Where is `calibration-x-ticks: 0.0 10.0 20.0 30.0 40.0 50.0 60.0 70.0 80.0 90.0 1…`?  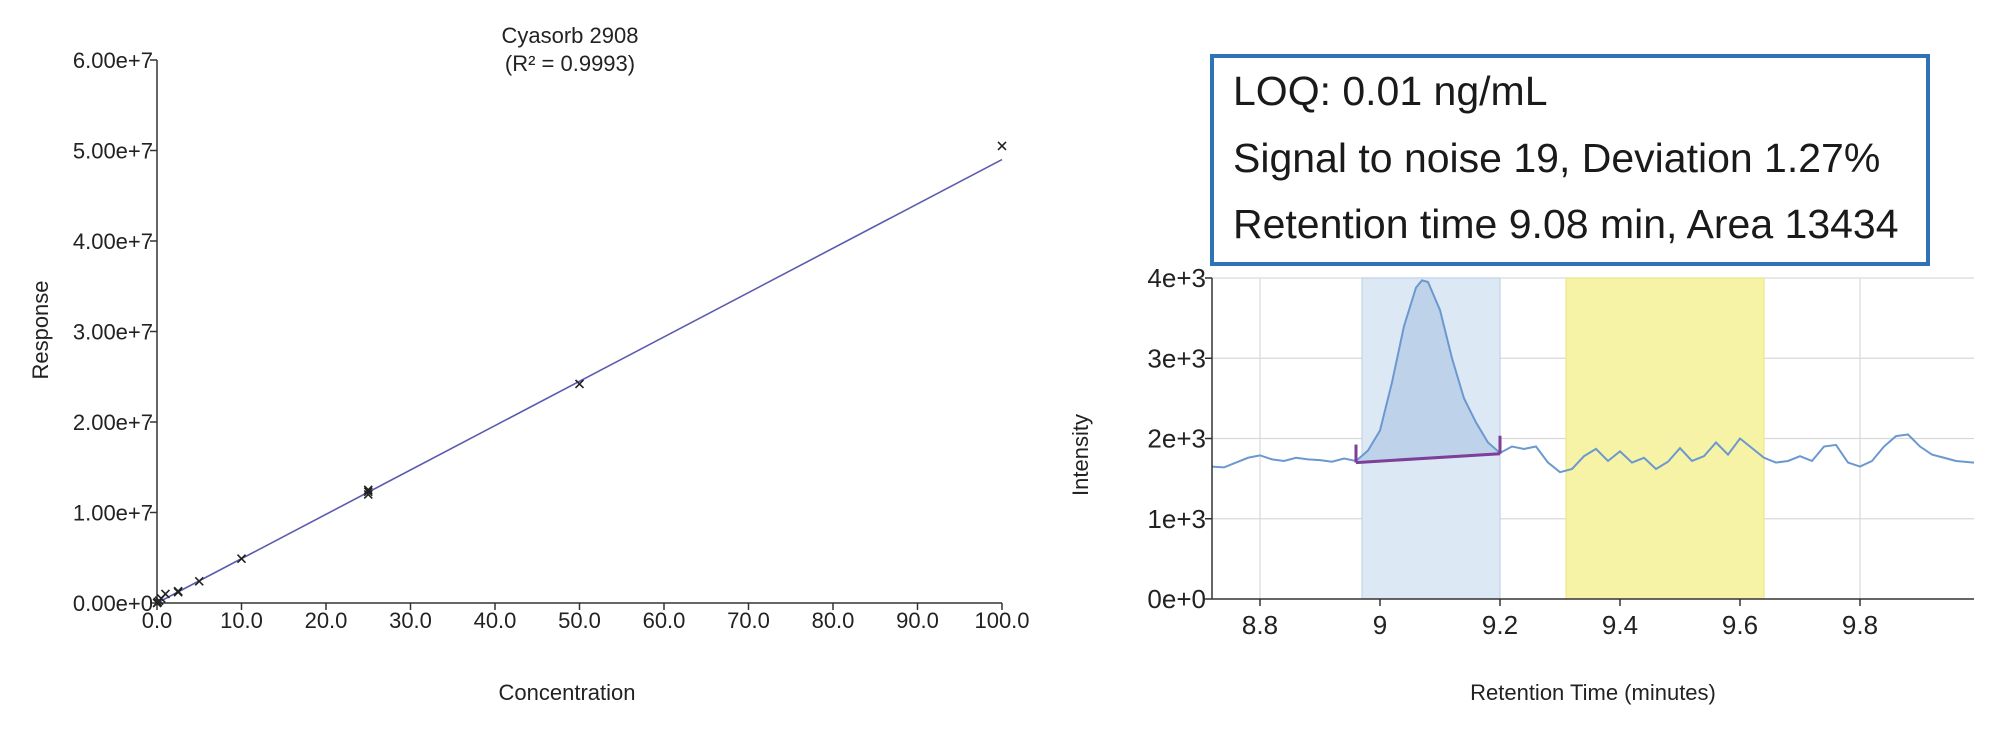
calibration-x-ticks: 0.0 10.0 20.0 30.0 40.0 50.0 60.0 70.0 80.0 90.0 1… is located at coordinates (586, 618).